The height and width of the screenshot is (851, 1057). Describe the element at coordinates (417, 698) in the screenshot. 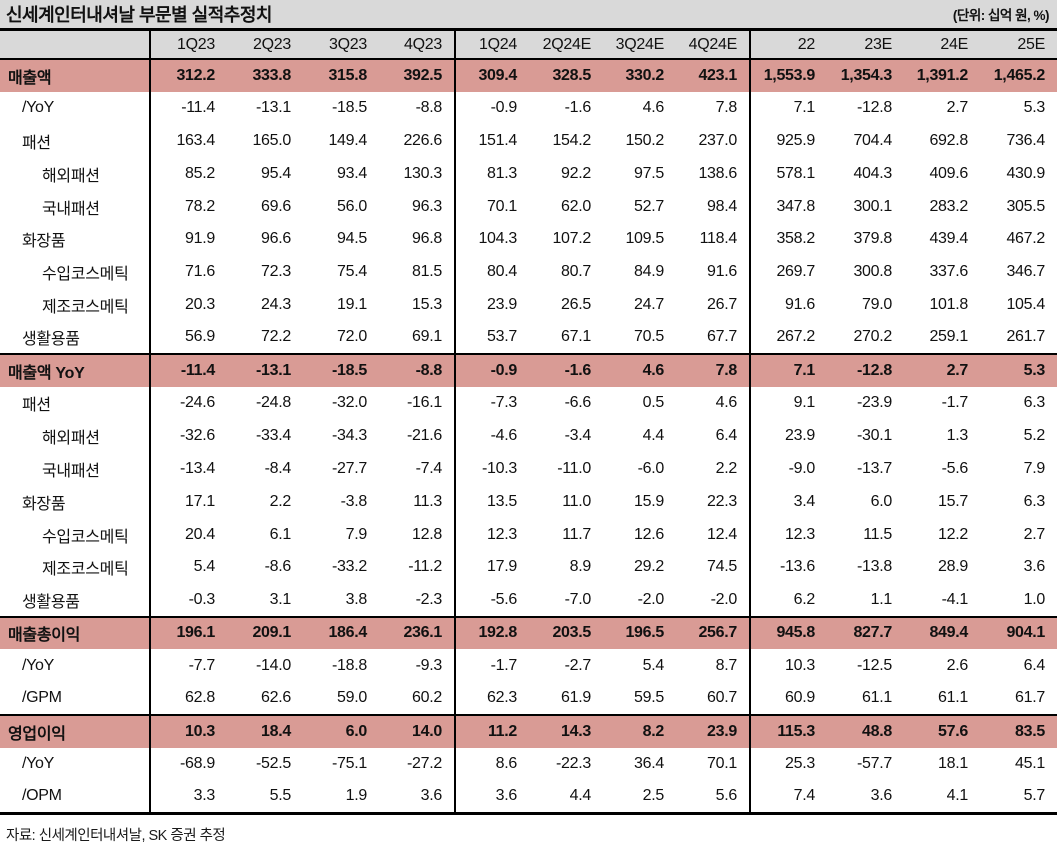

I see `value-cell: 60.2` at that location.